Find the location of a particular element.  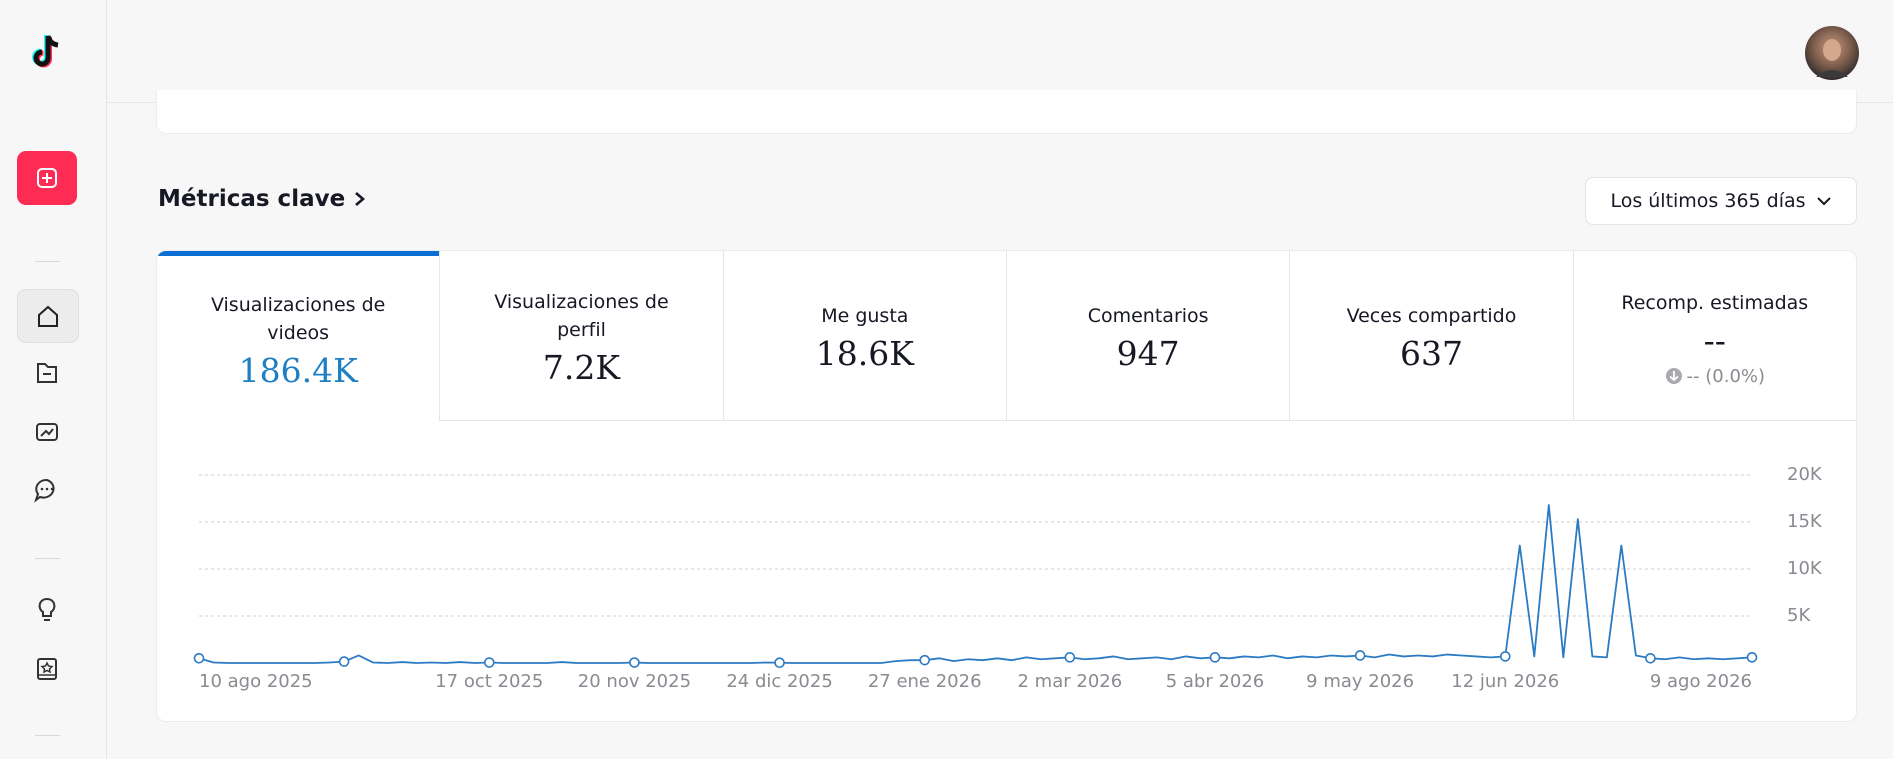

down-icon is located at coordinates (1673, 376).